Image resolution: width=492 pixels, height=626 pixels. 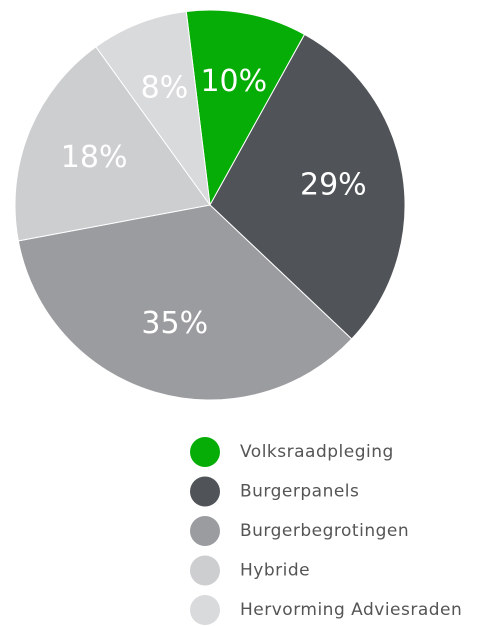 What do you see at coordinates (165, 87) in the screenshot?
I see `slice-label: 8%` at bounding box center [165, 87].